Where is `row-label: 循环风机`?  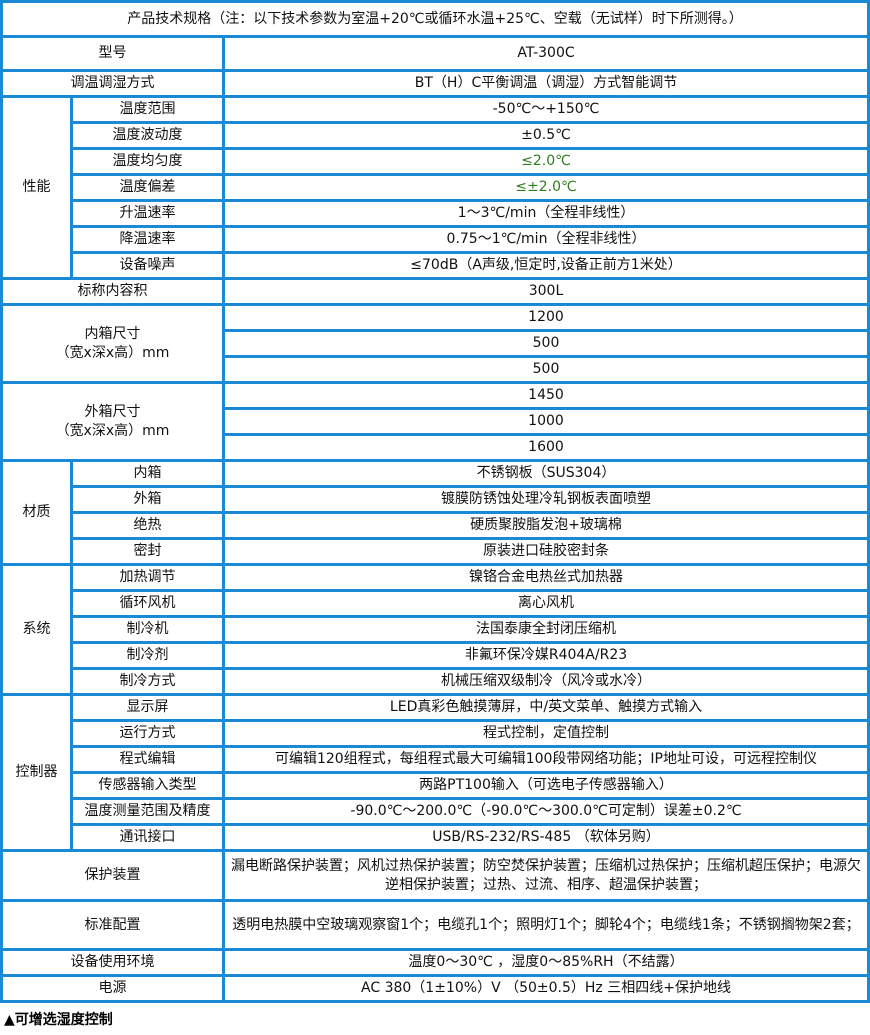 row-label: 循环风机 is located at coordinates (147, 603).